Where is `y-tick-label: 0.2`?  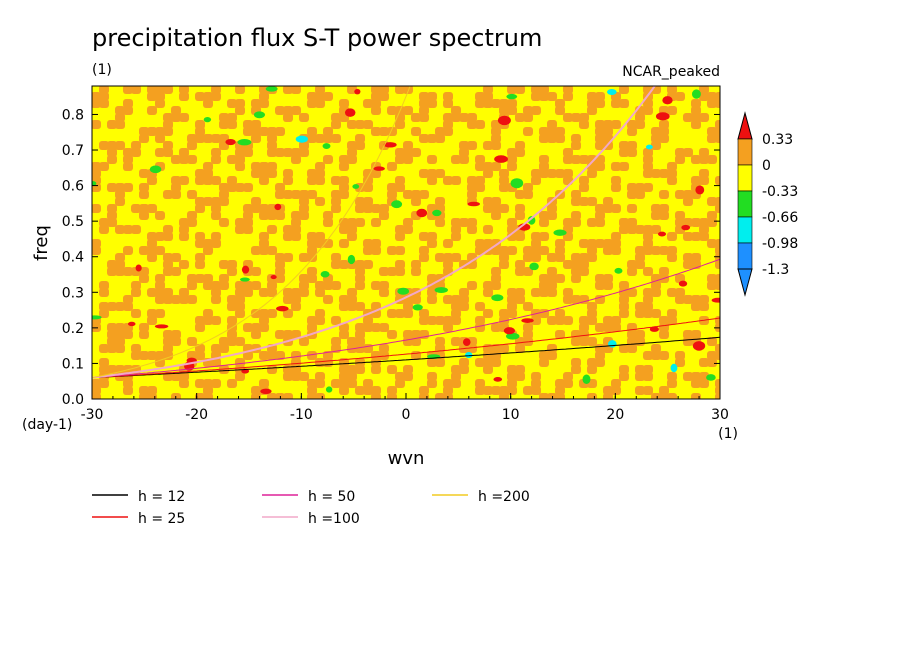 y-tick-label: 0.2 is located at coordinates (73, 329).